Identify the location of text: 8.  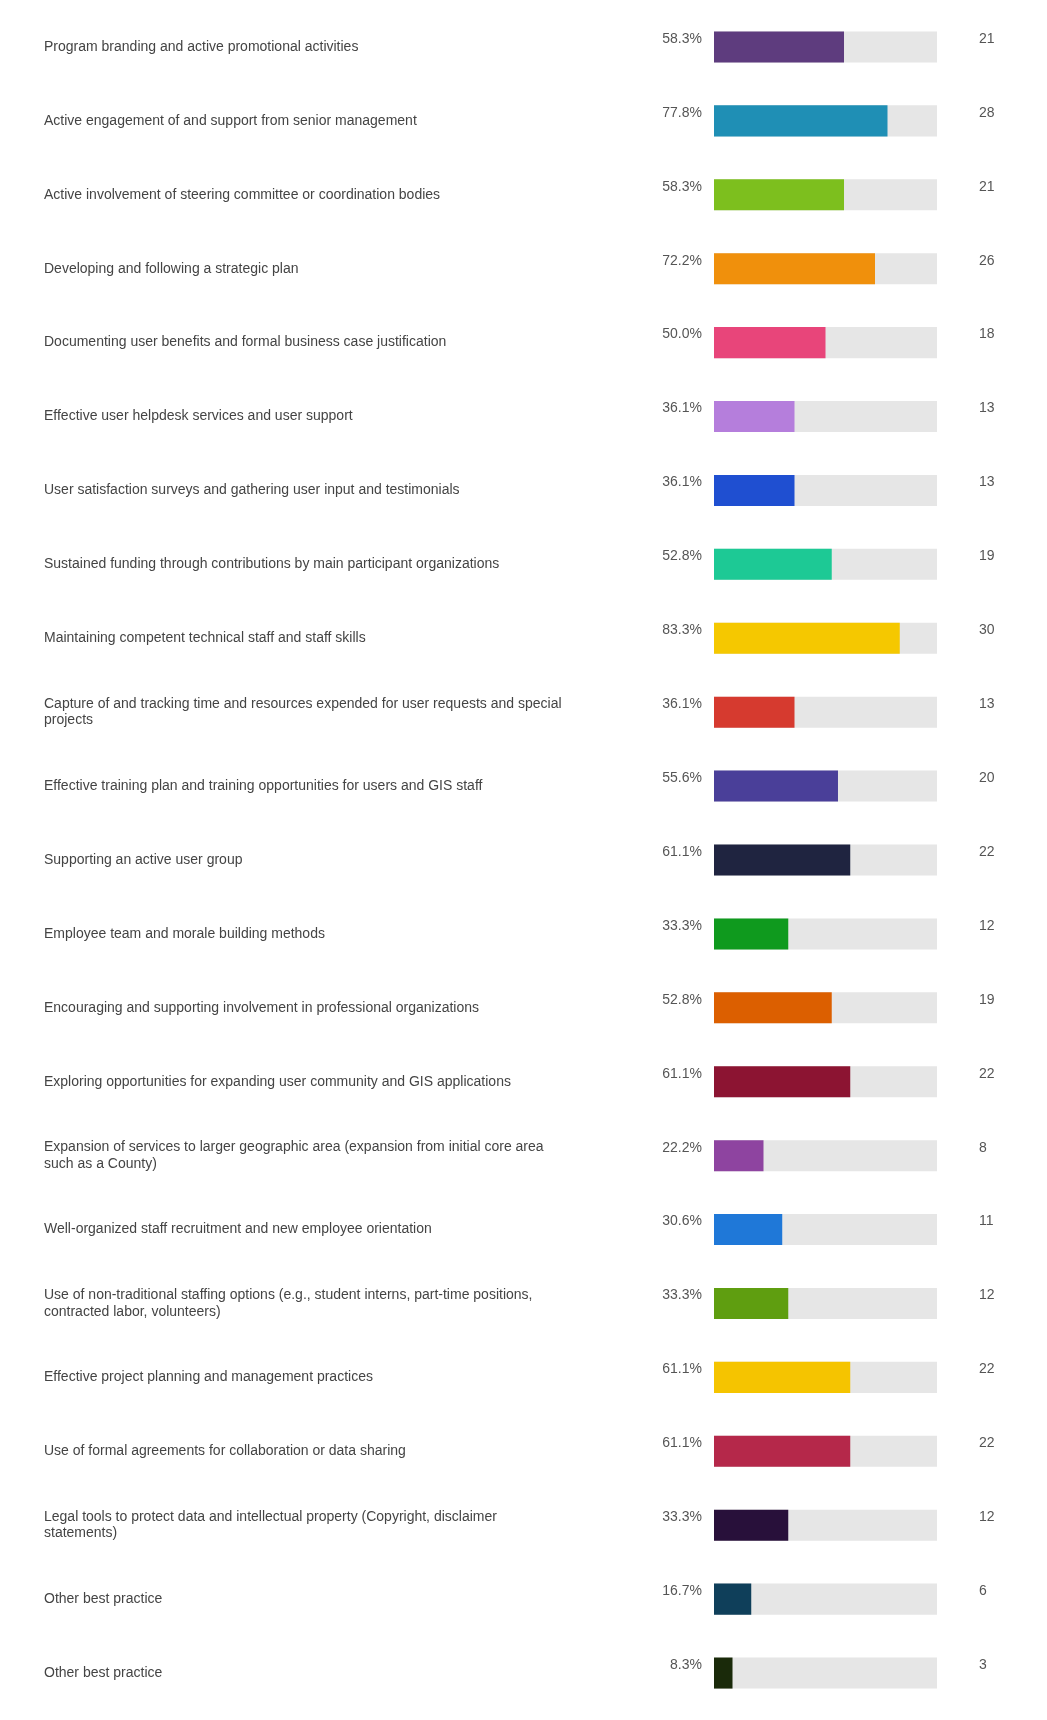
(983, 1146).